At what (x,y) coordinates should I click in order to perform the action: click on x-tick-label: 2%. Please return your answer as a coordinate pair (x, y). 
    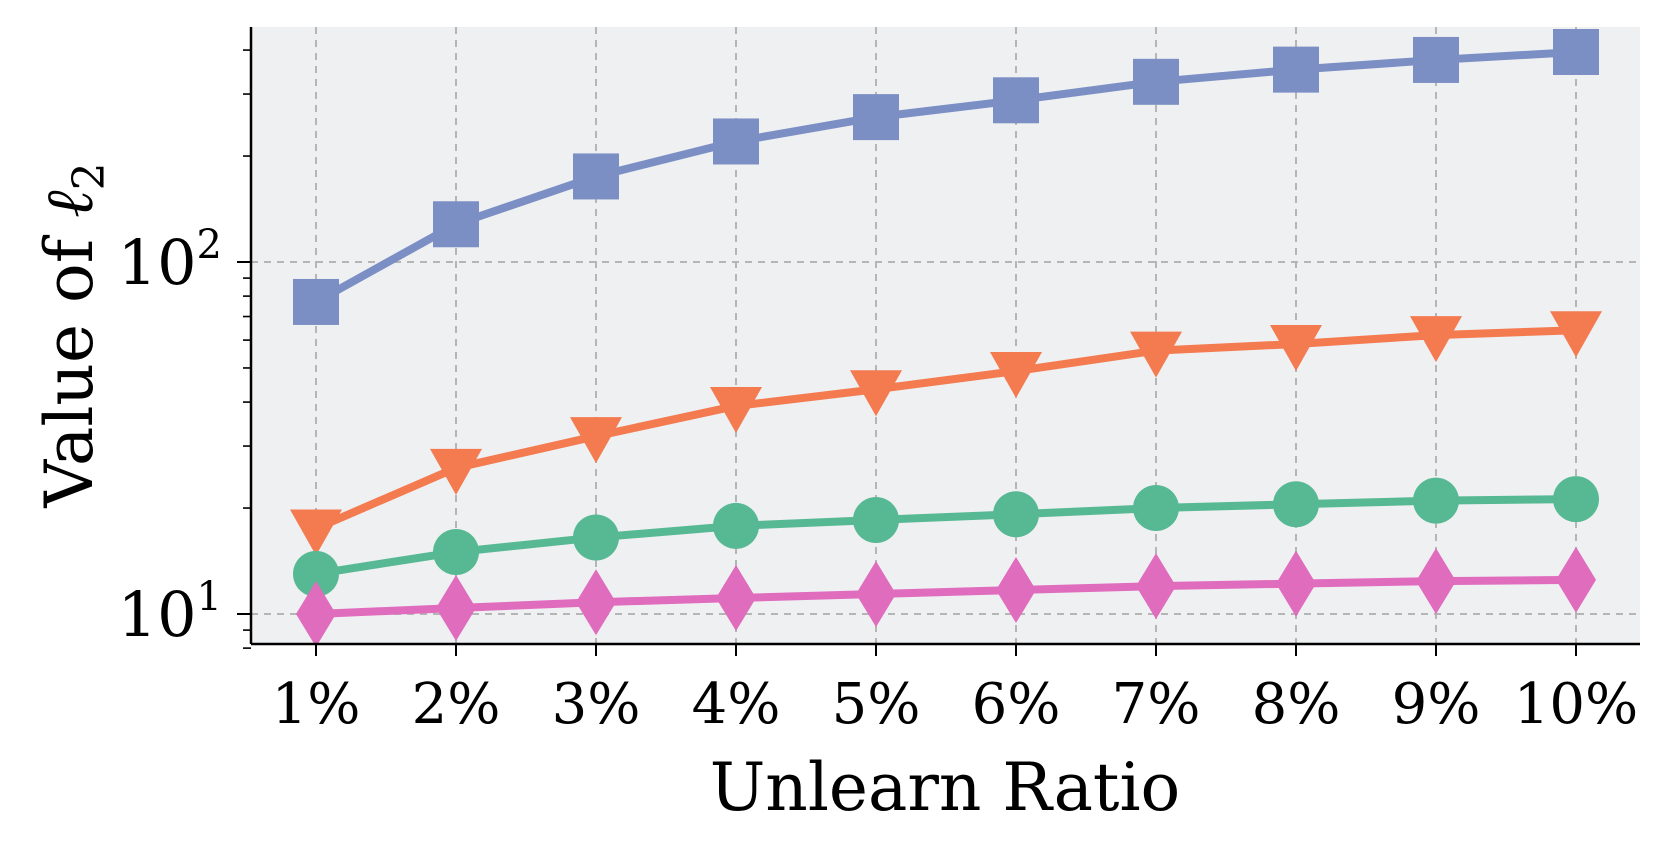
    Looking at the image, I should click on (456, 704).